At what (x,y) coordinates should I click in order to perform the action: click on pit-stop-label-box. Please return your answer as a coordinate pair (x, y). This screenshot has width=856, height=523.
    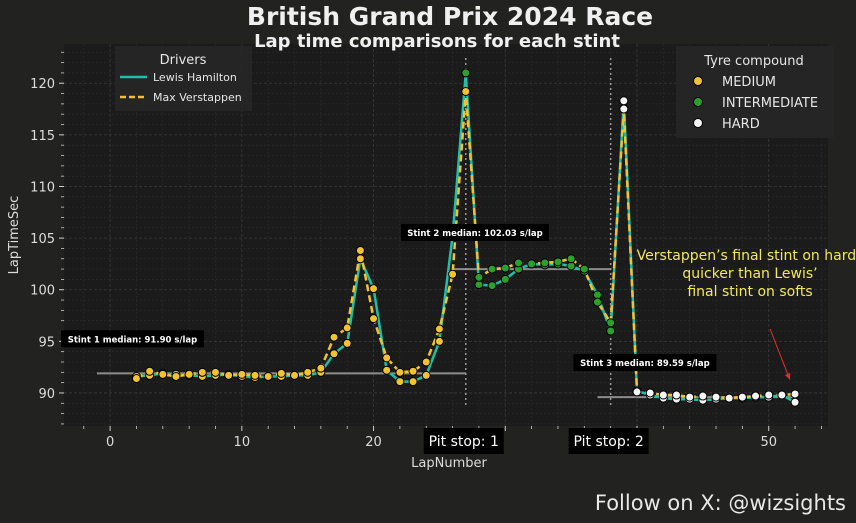
    Looking at the image, I should click on (463, 441).